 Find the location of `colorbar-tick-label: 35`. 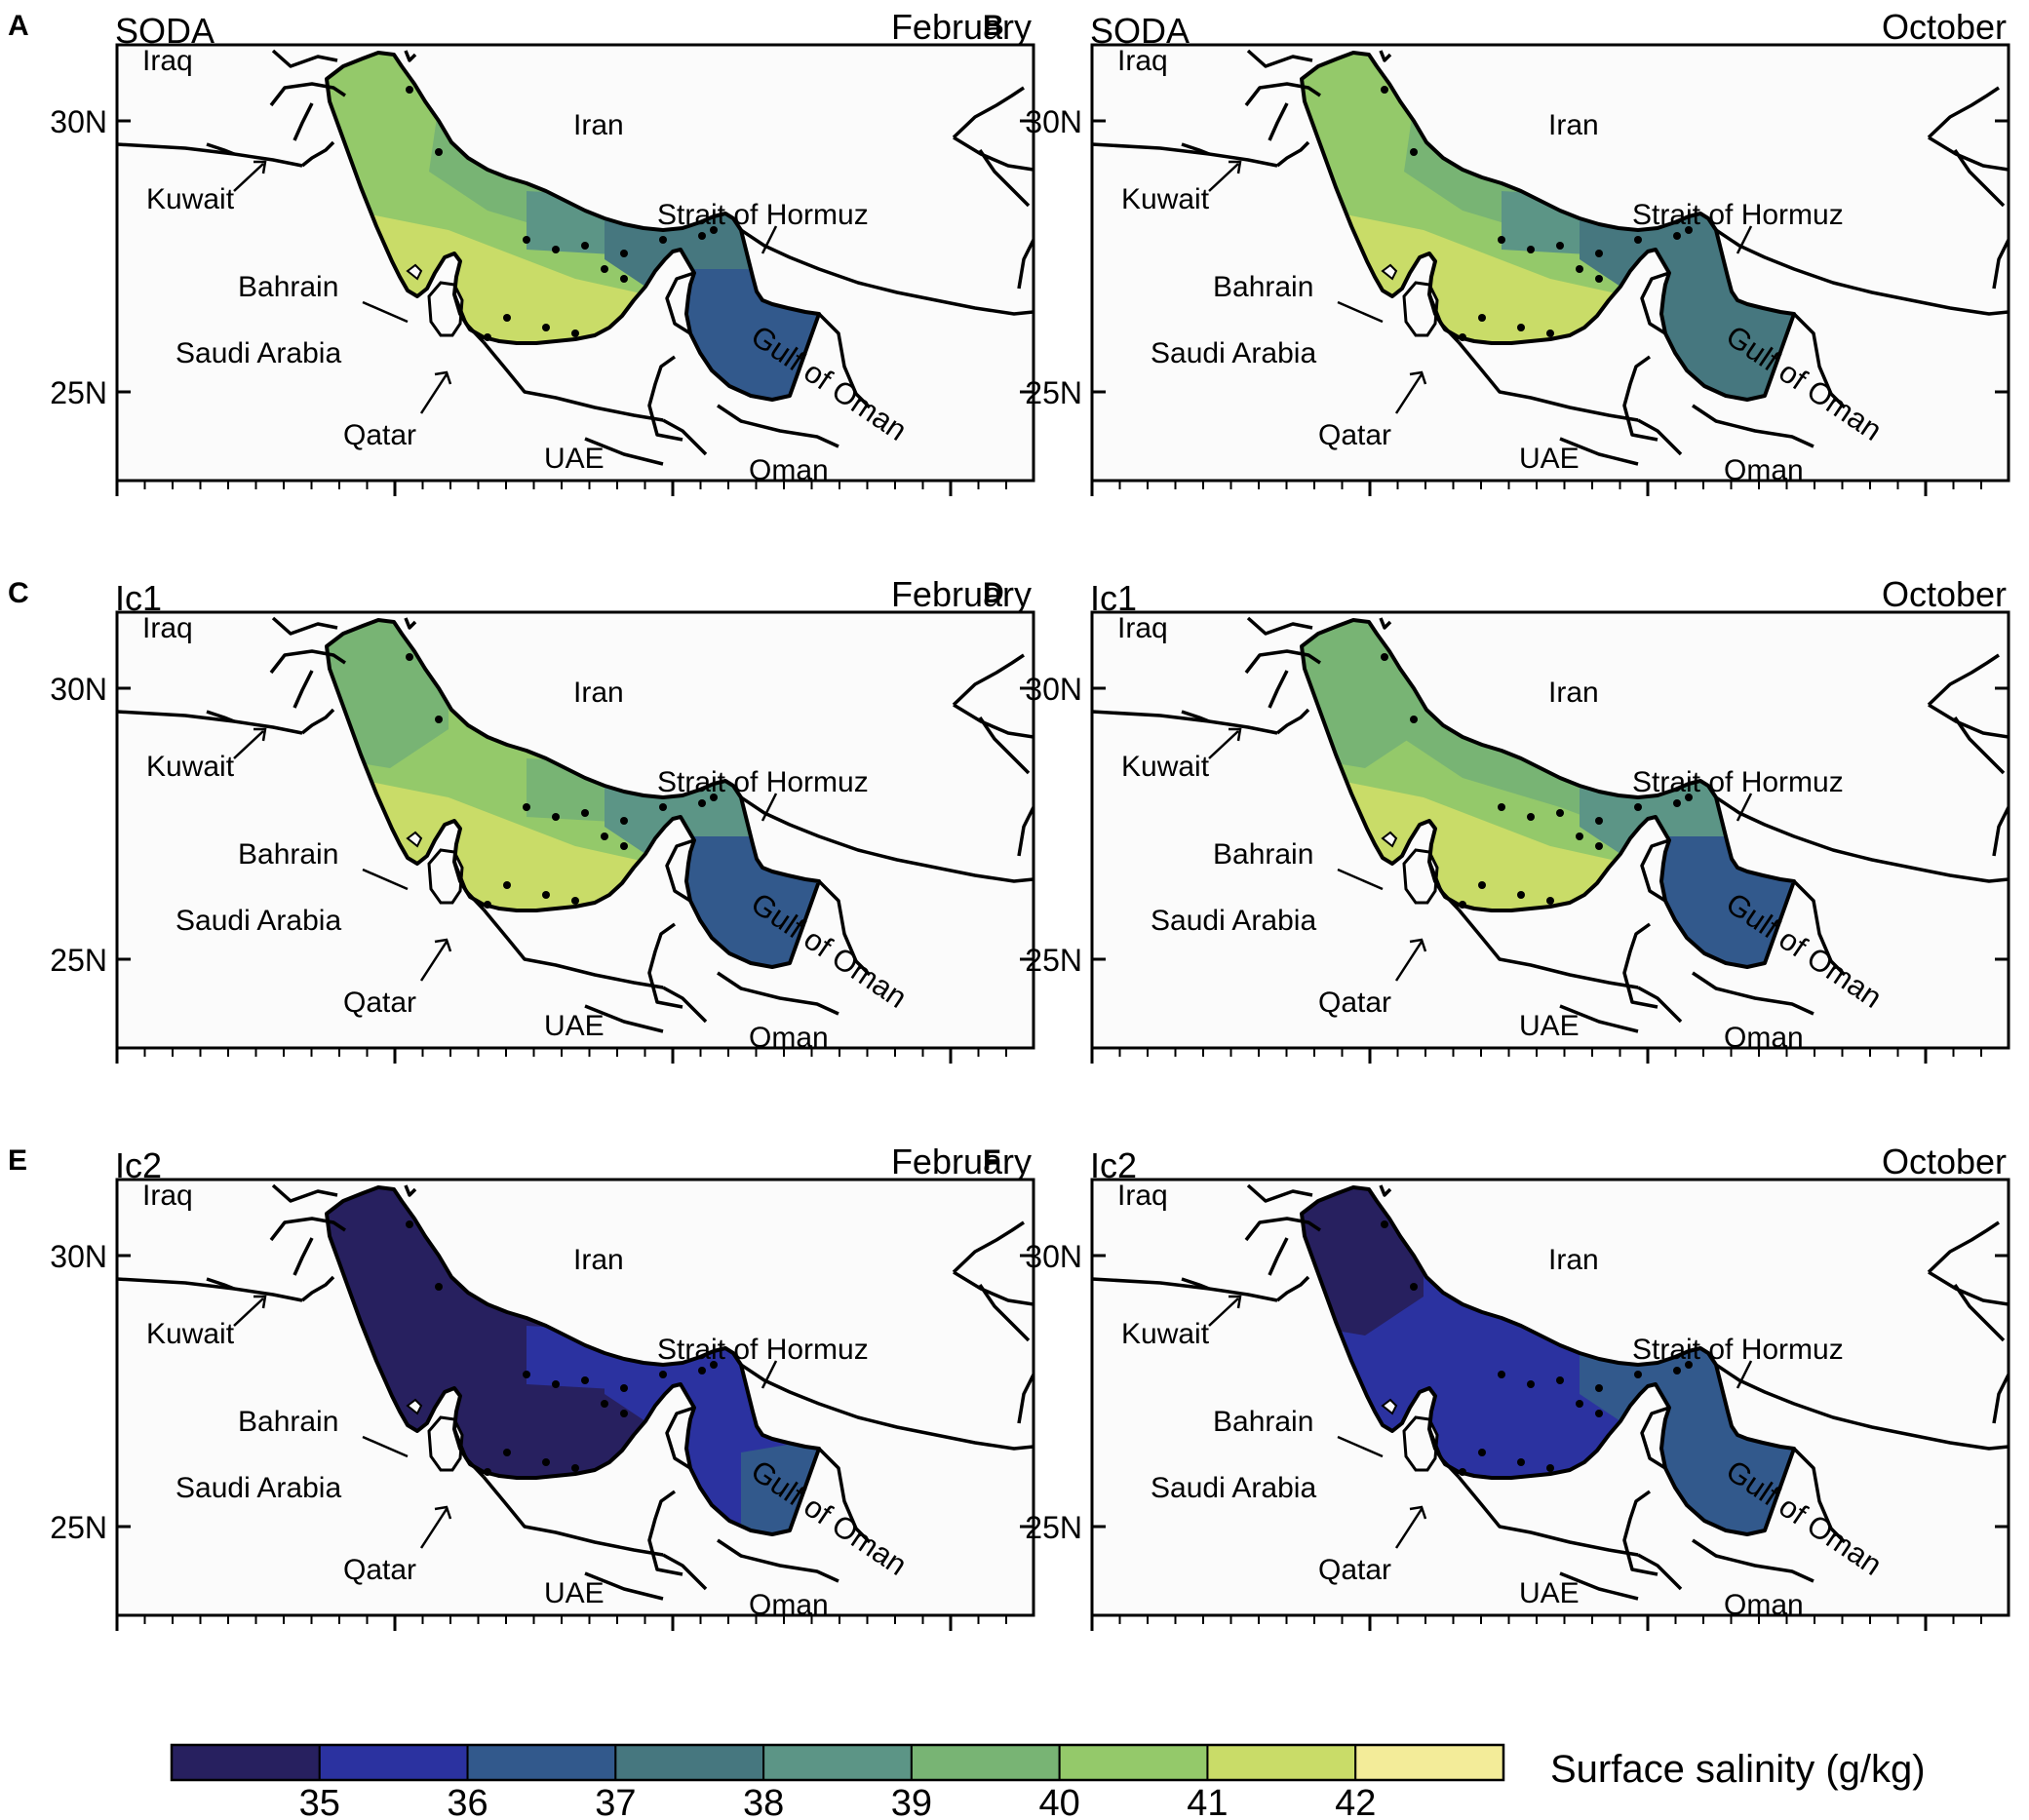

colorbar-tick-label: 35 is located at coordinates (320, 1801).